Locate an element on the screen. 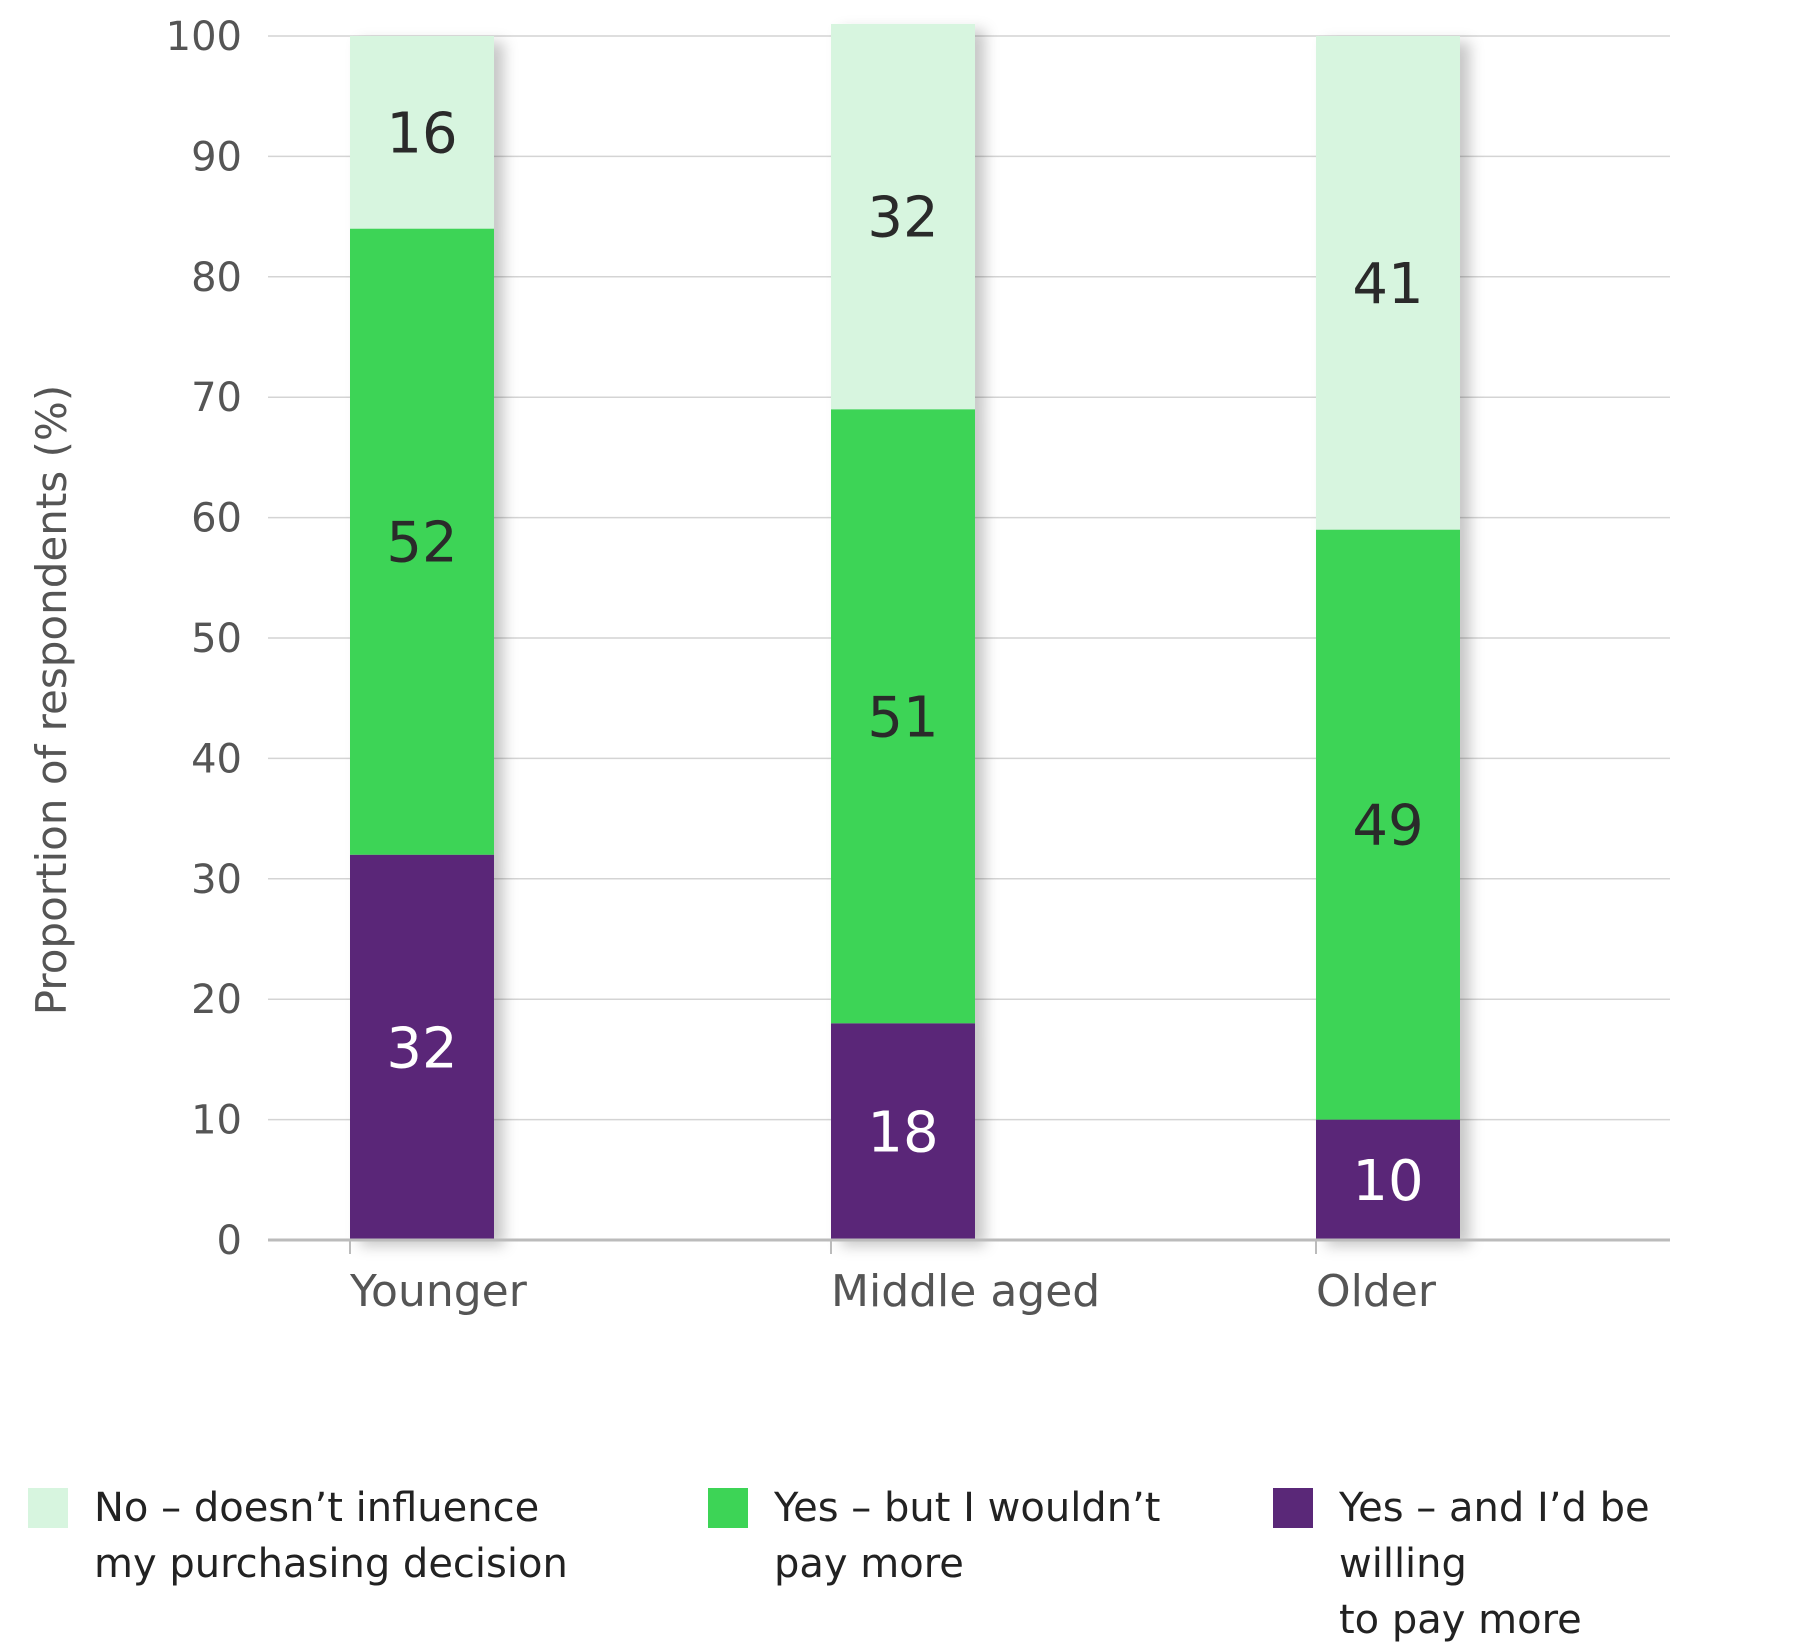 The width and height of the screenshot is (1803, 1648). legend-item-yes-pay-more: Yes – and I’d be willing to pay more is located at coordinates (1530, 1564).